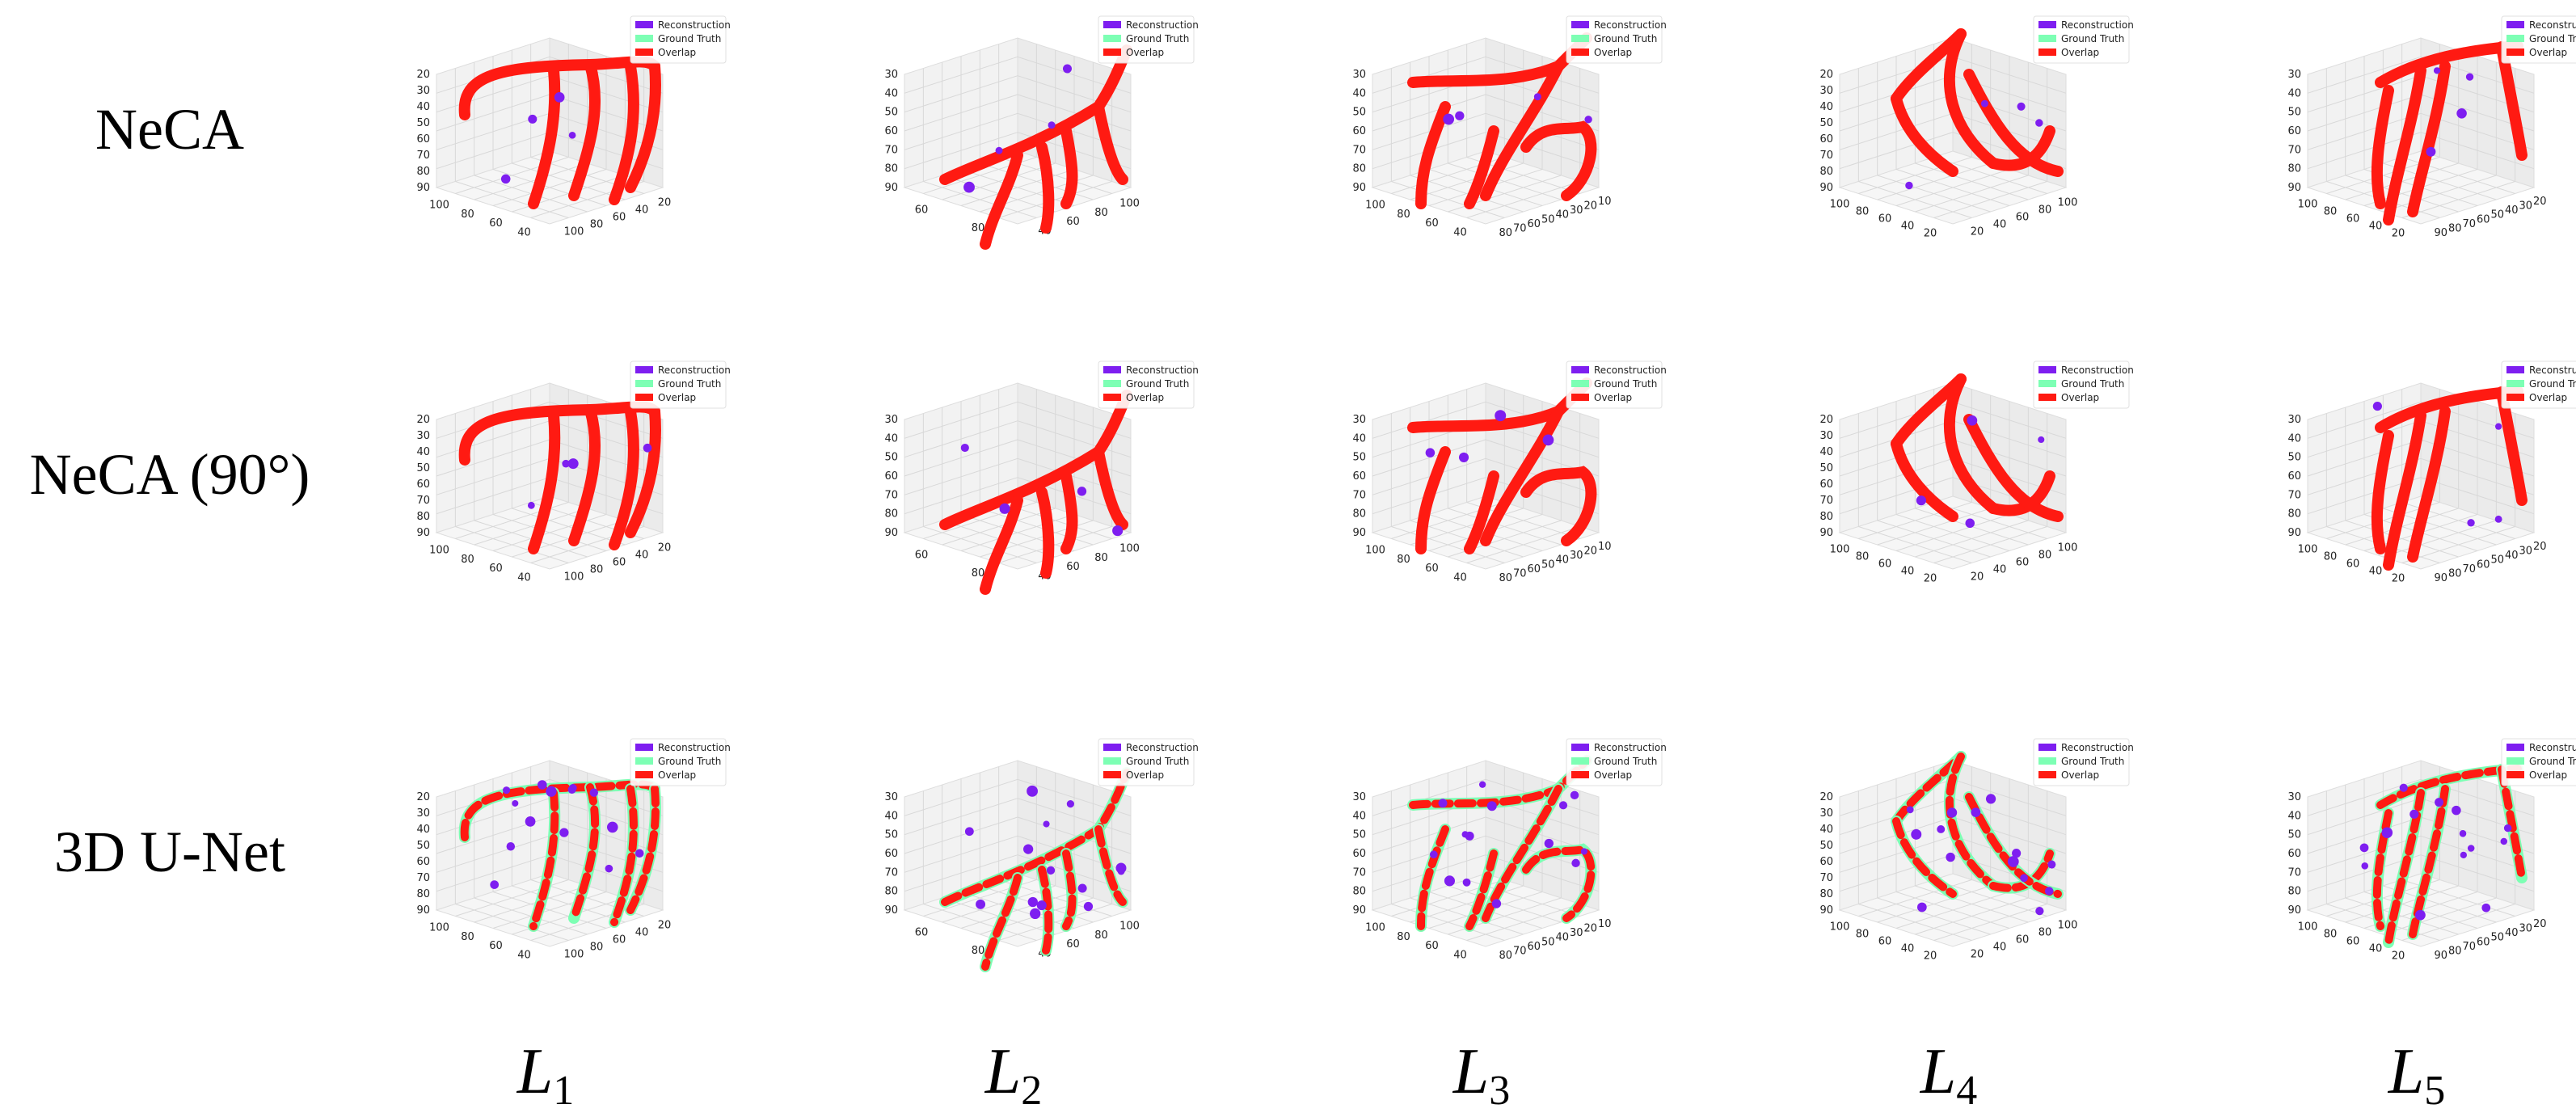 Image resolution: width=2576 pixels, height=1117 pixels. Describe the element at coordinates (1605, 202) in the screenshot. I see `y-tick-label: 10` at that location.